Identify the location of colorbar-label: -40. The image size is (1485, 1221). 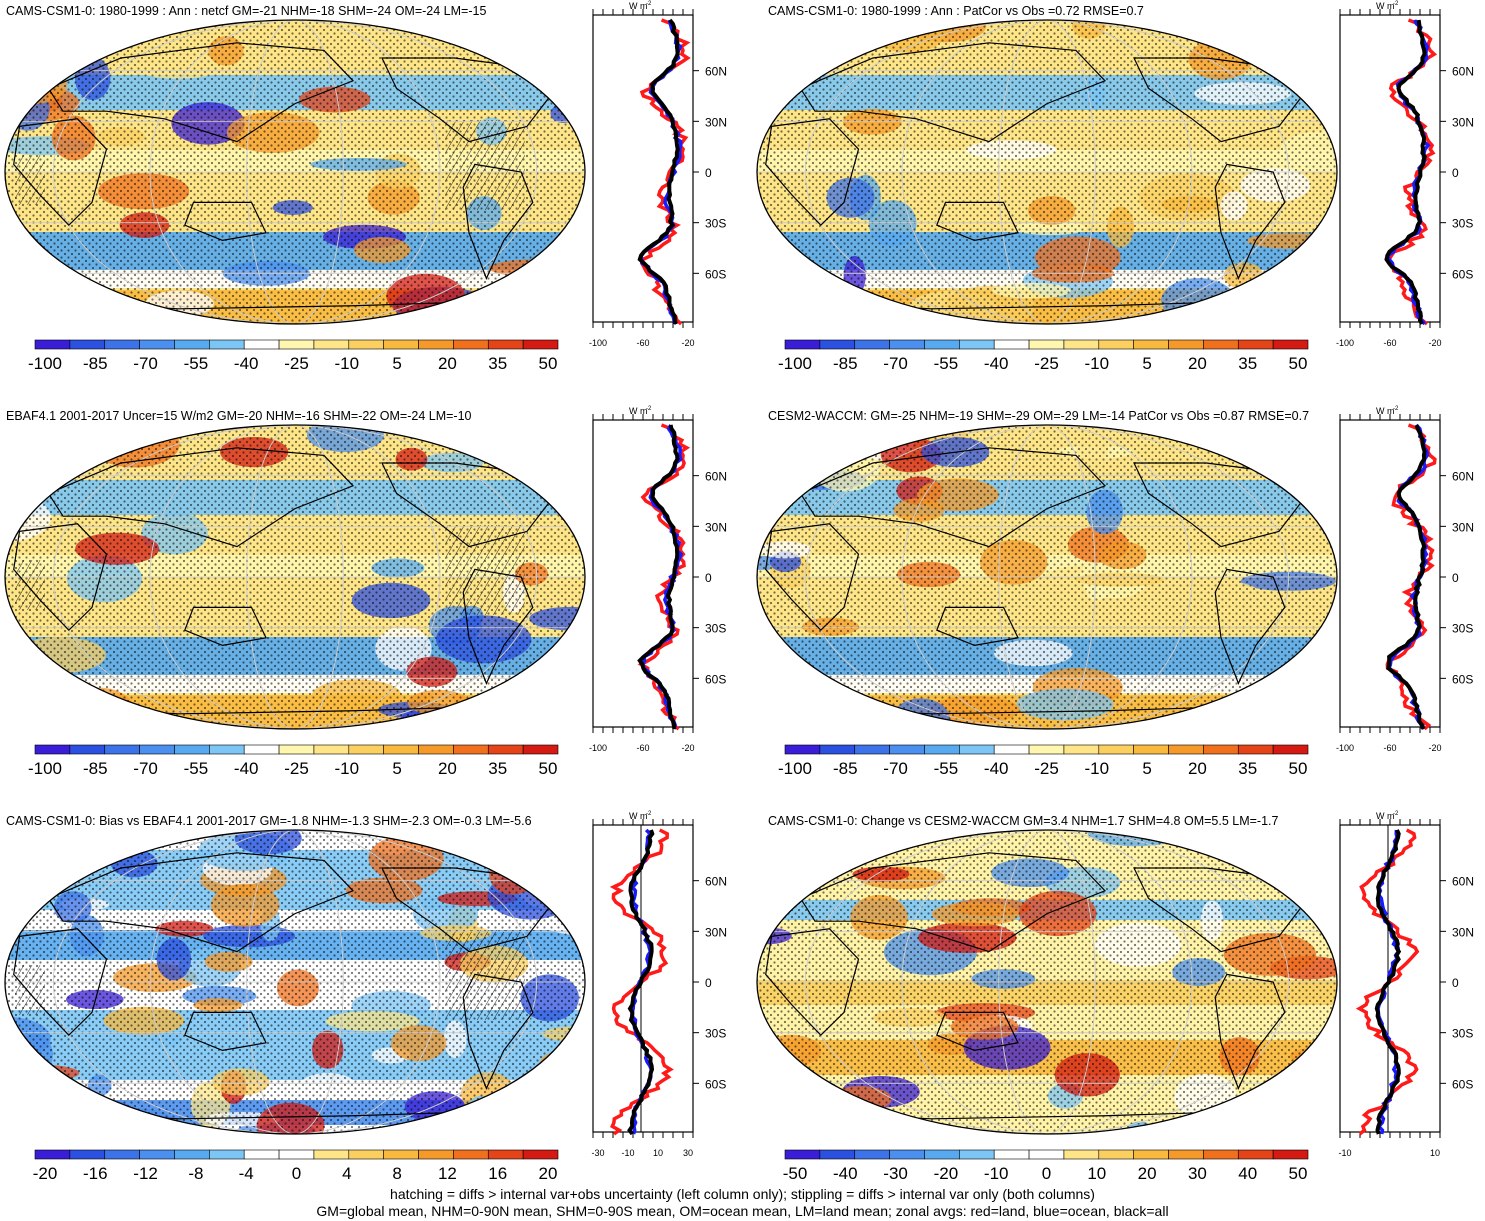
(246, 768).